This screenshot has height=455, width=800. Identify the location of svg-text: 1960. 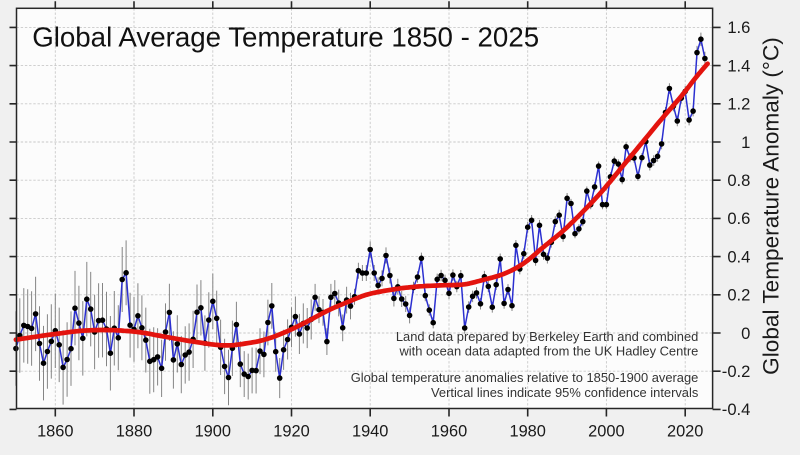
(449, 432).